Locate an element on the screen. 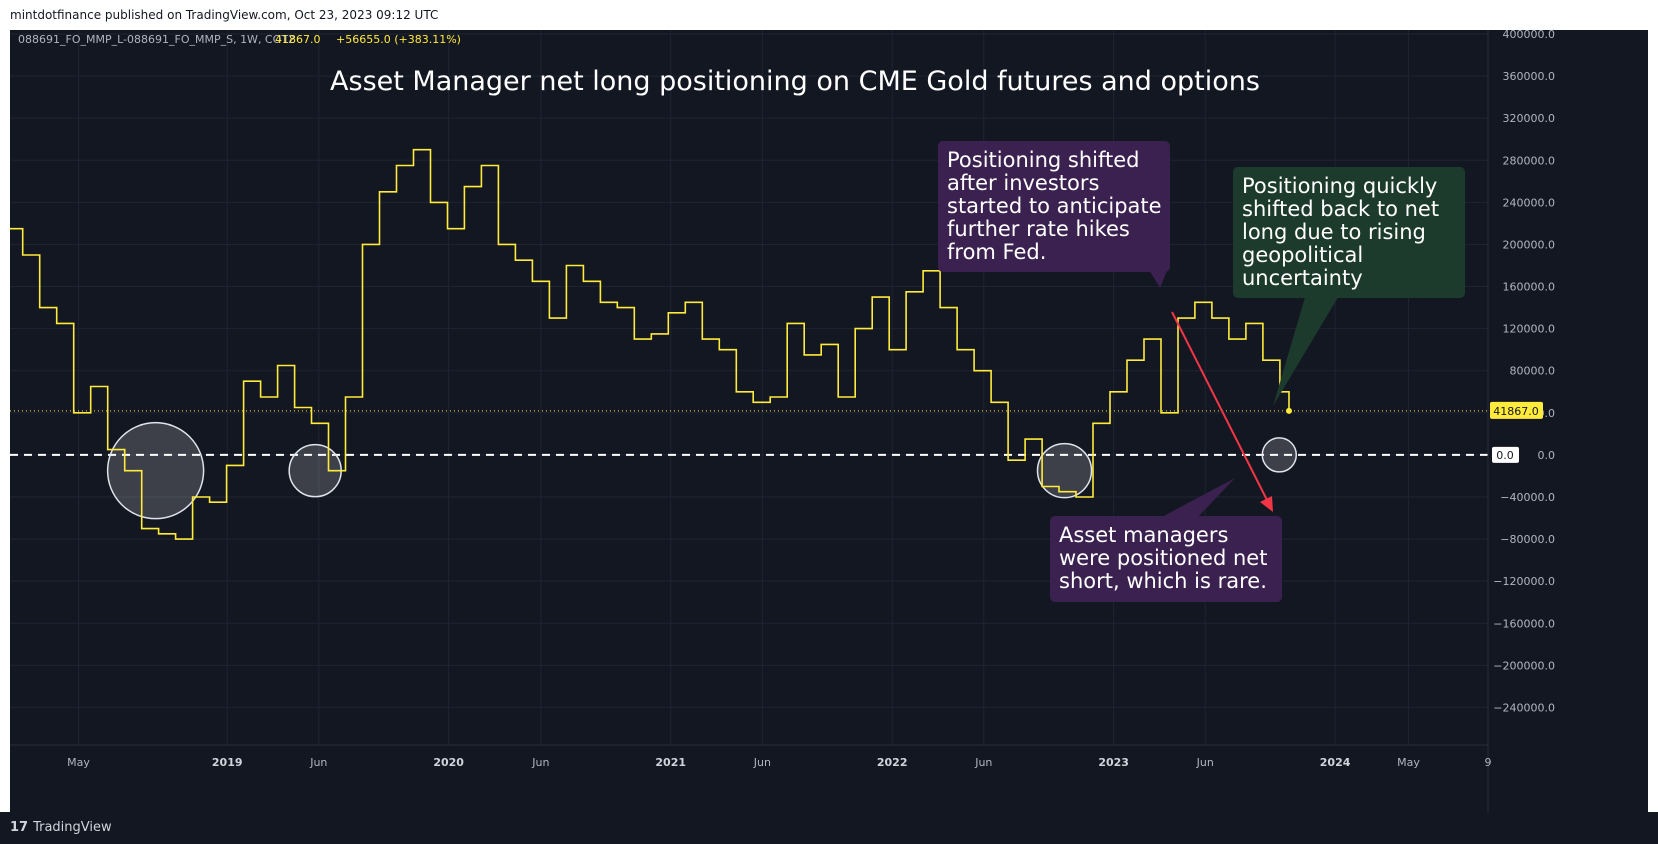  y-tick-label: 400000.0 is located at coordinates (1529, 35).